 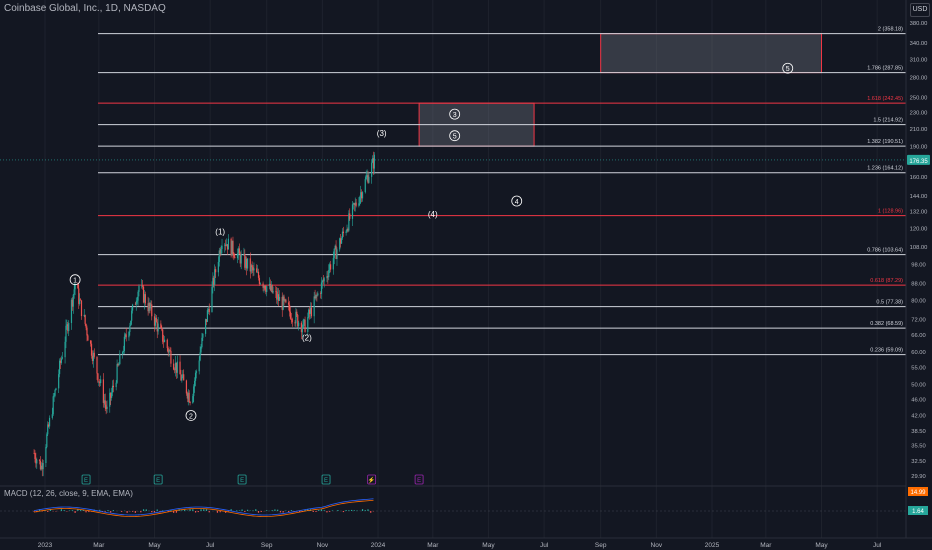 I want to click on wave-label: 5, so click(x=455, y=137).